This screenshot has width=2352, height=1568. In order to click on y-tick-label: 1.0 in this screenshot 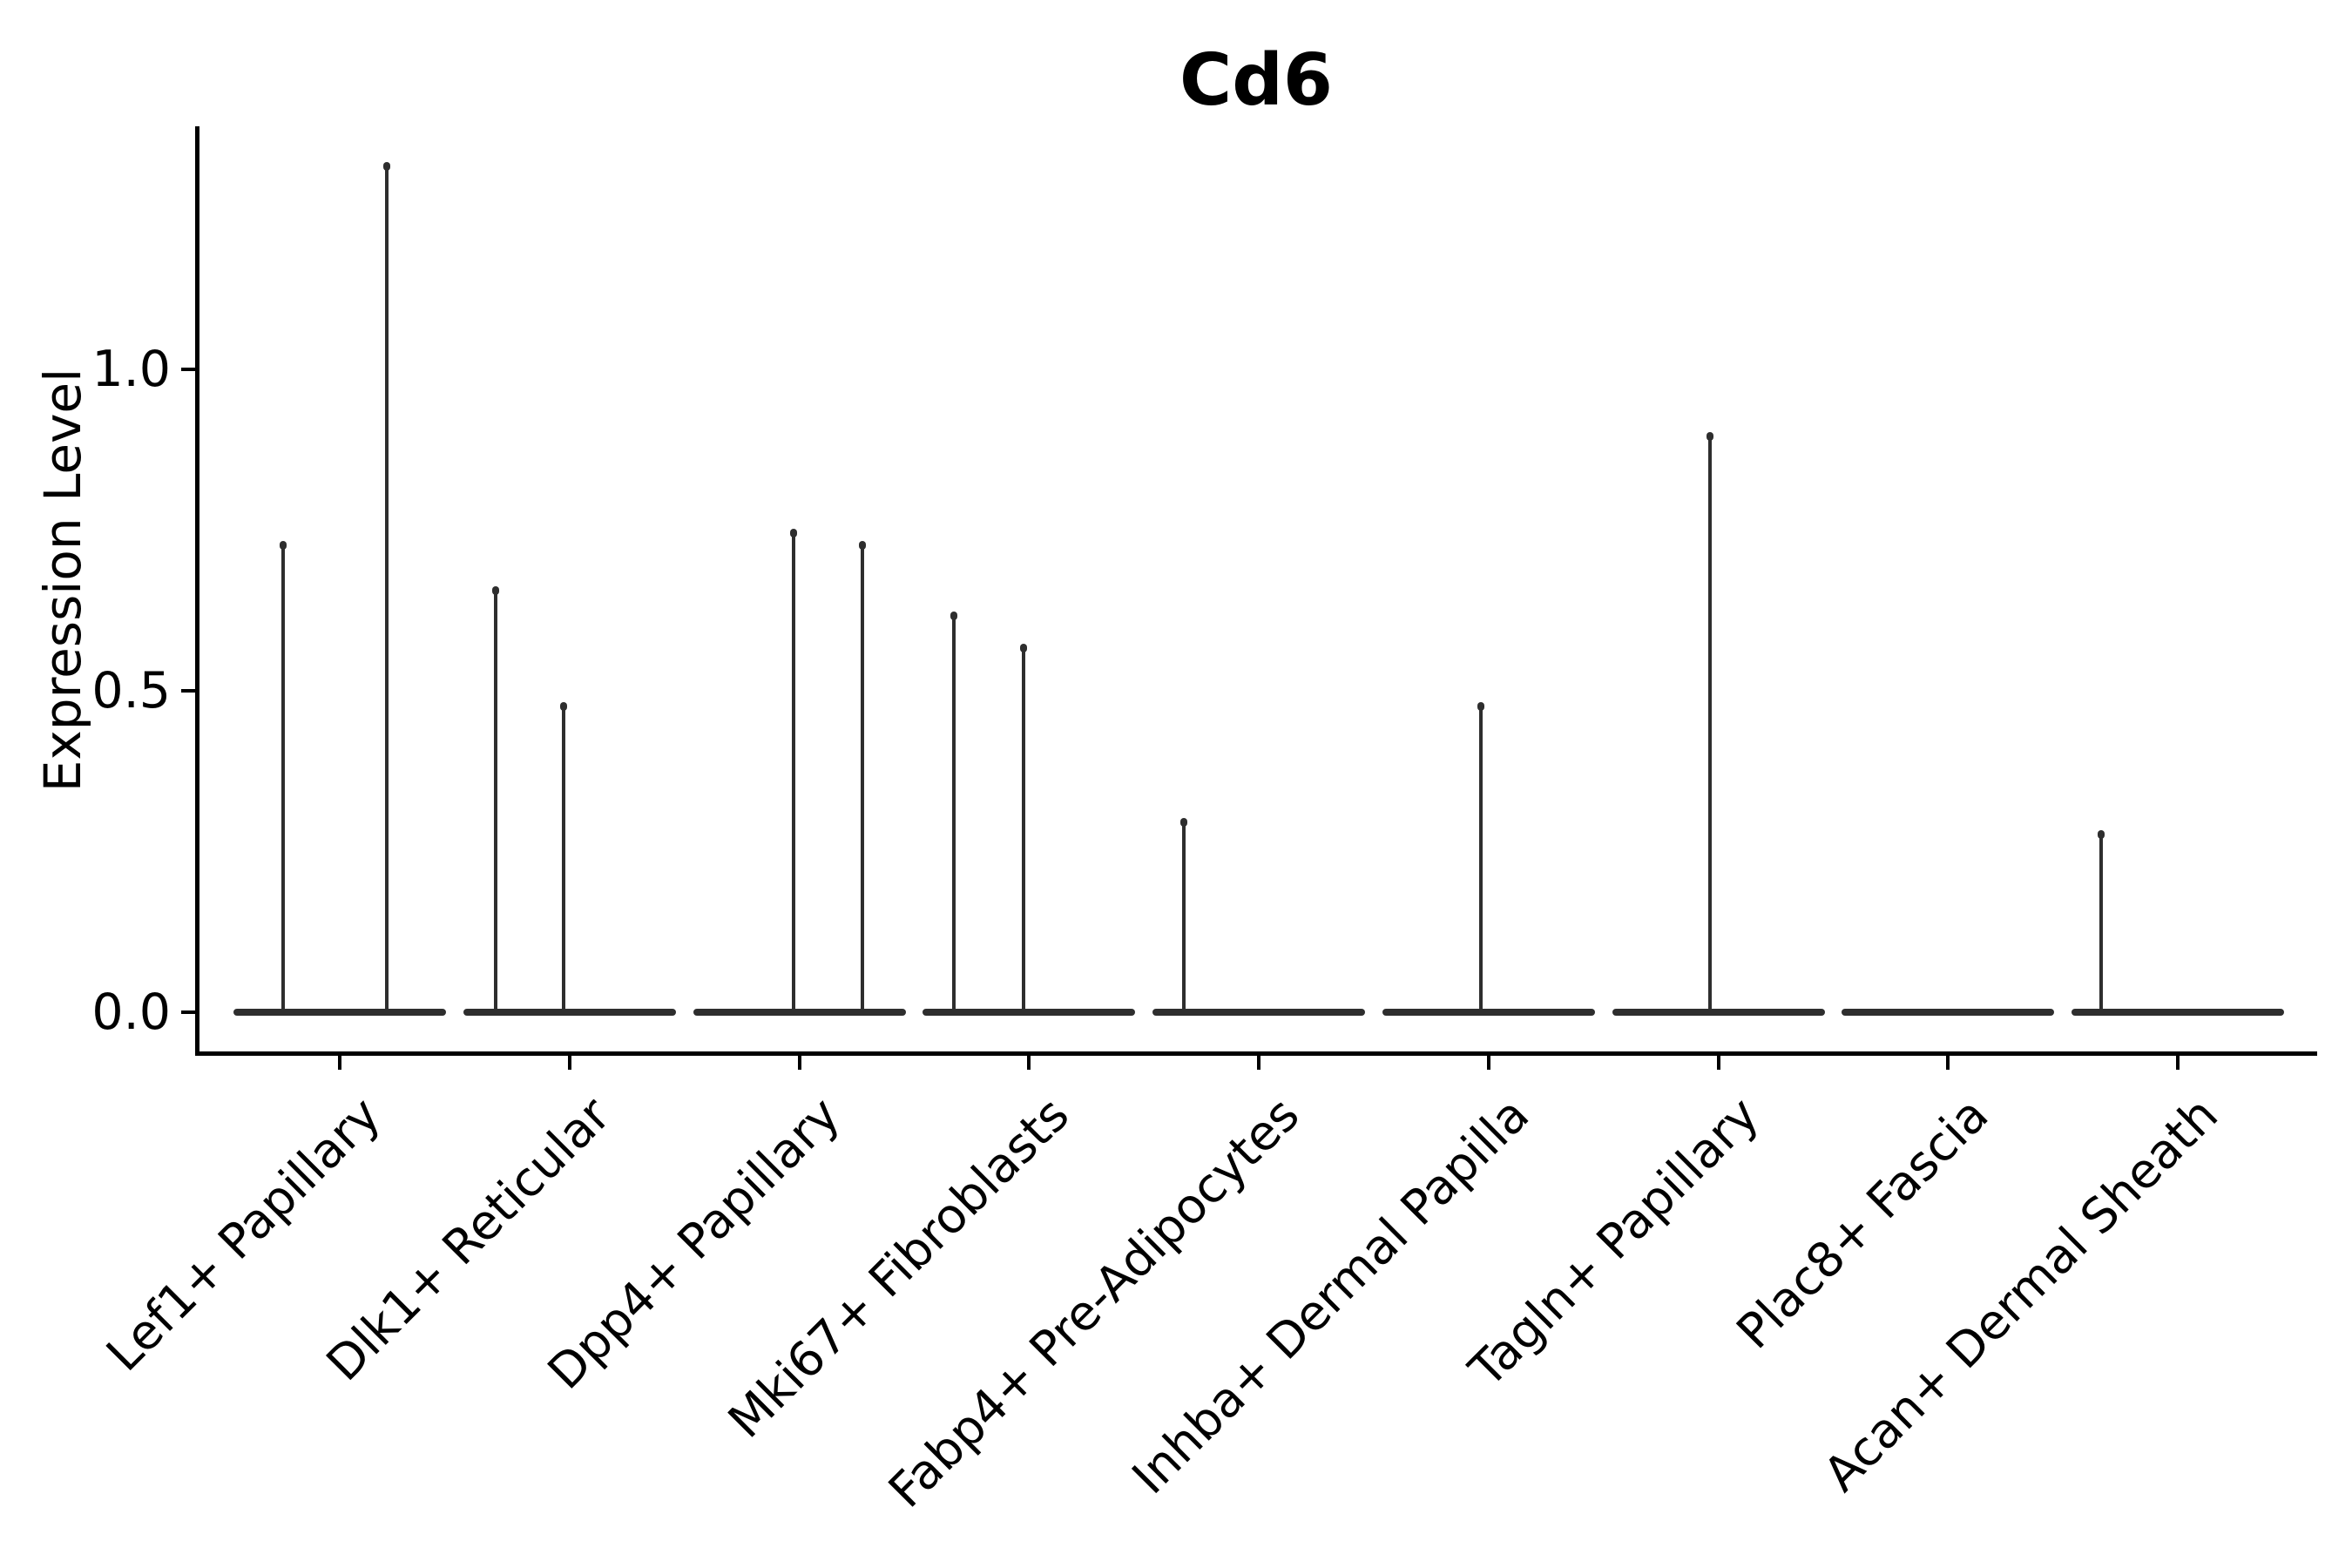, I will do `click(131, 369)`.